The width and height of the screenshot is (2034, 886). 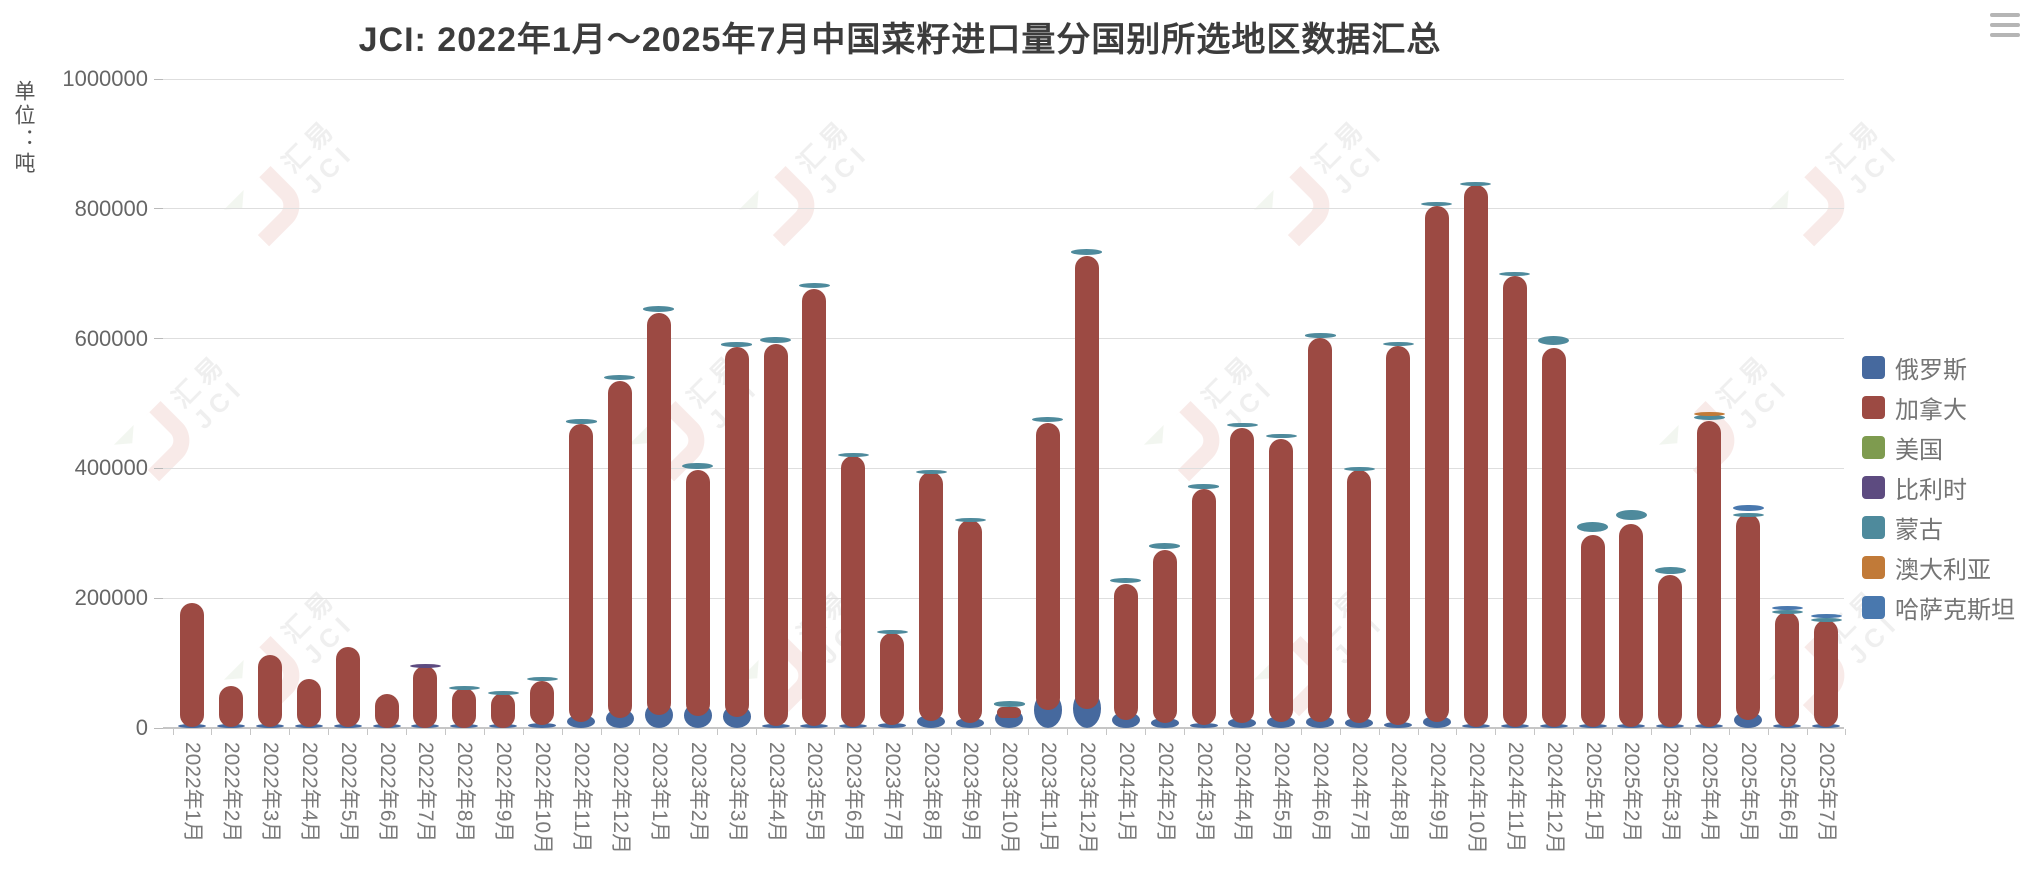 I want to click on bar-segment-australia, so click(x=1709, y=413).